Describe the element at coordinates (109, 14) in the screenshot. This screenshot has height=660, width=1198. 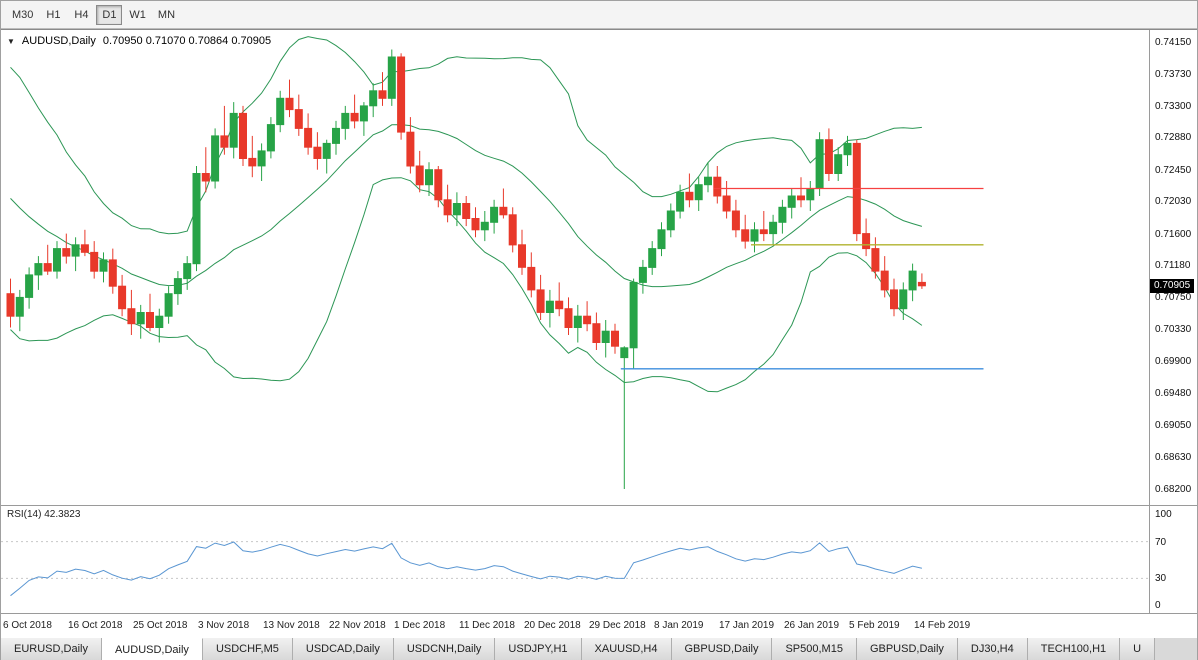
I see `timeframe-button-d1: D1` at that location.